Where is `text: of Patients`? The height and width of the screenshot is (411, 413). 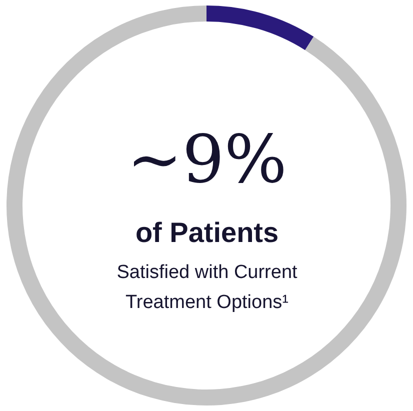 text: of Patients is located at coordinates (207, 232).